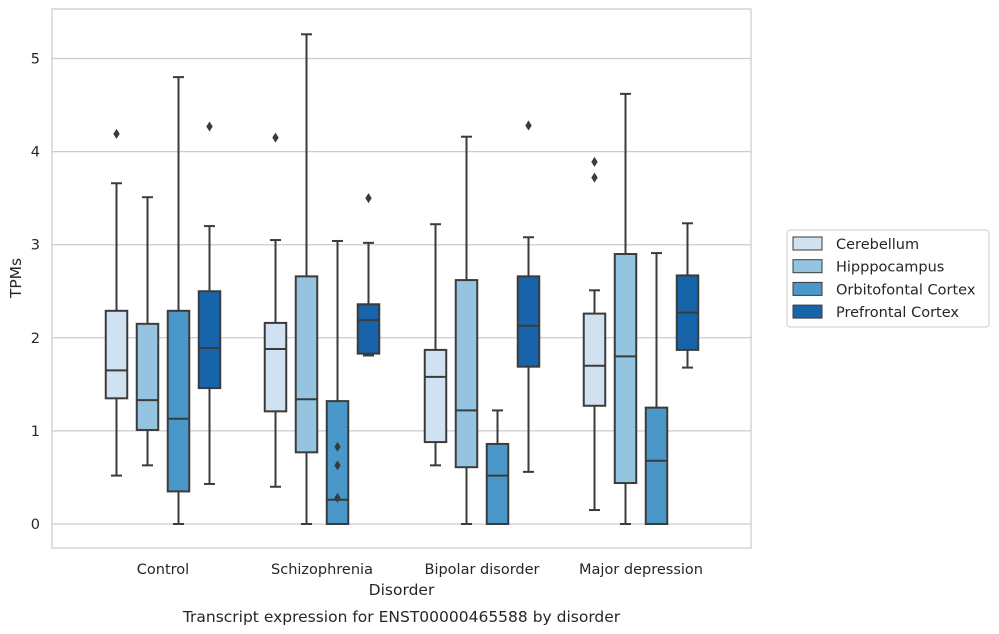 This screenshot has width=999, height=634. What do you see at coordinates (35, 432) in the screenshot?
I see `y-tick-label: 1` at bounding box center [35, 432].